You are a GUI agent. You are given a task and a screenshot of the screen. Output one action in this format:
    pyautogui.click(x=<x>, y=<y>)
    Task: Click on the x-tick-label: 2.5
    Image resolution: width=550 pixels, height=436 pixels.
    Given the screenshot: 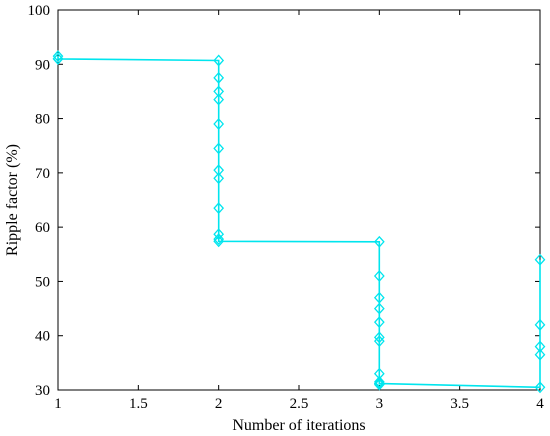 What is the action you would take?
    pyautogui.click(x=299, y=404)
    